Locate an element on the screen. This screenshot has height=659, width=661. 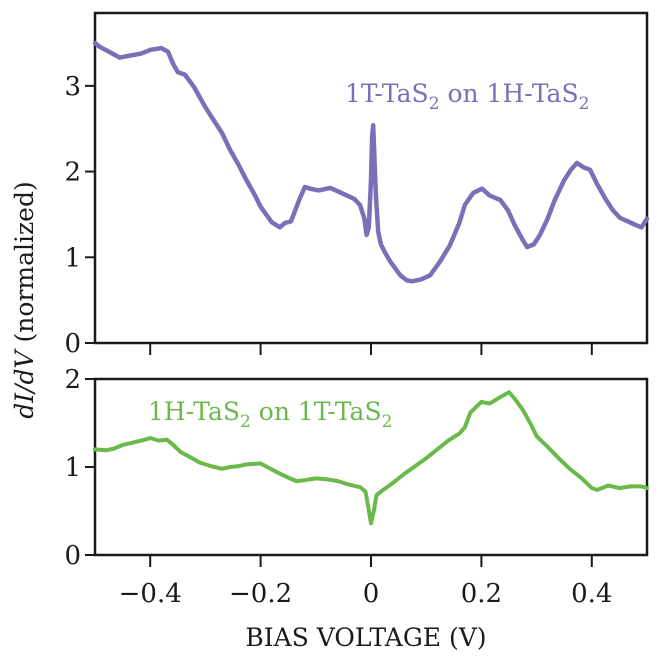
top-y-tick-label: 2 is located at coordinates (72, 173).